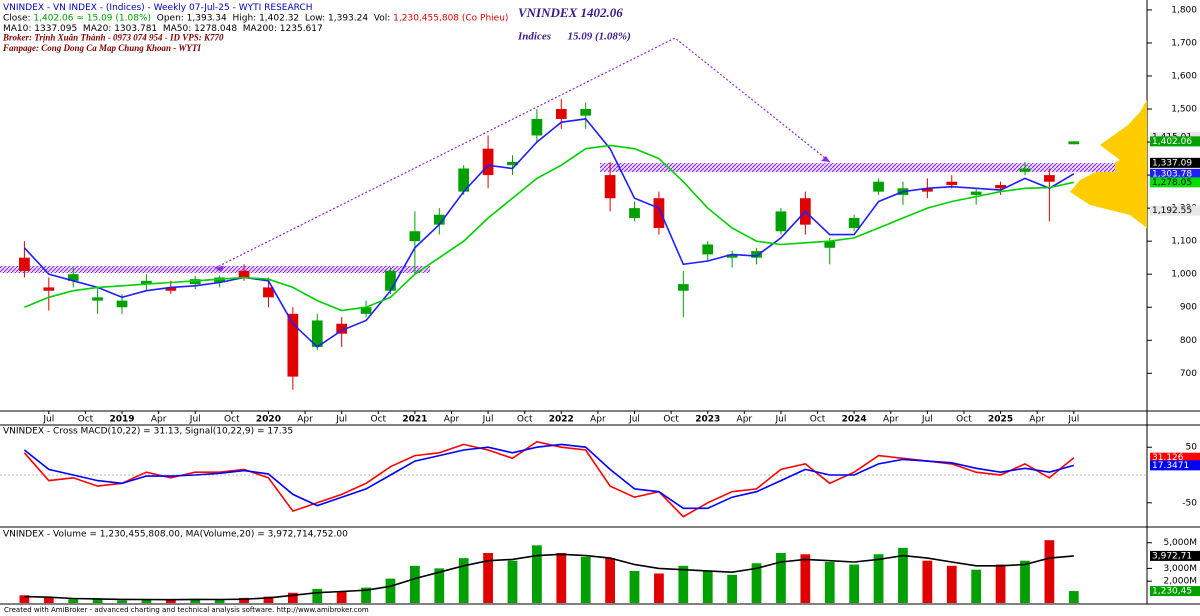  Describe the element at coordinates (1184, 275) in the screenshot. I see `y-tick-label: 1,000` at that location.